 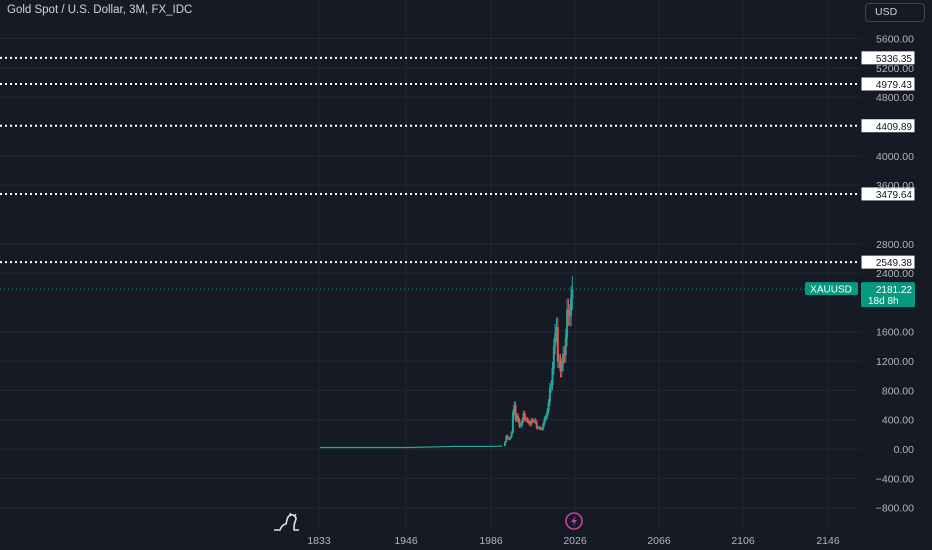 I want to click on x-tick-label: 2026, so click(x=575, y=541).